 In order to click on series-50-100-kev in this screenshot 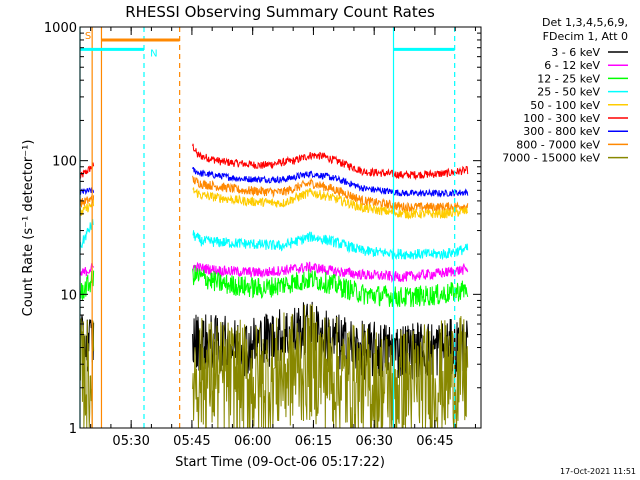, I will do `click(274, 203)`.